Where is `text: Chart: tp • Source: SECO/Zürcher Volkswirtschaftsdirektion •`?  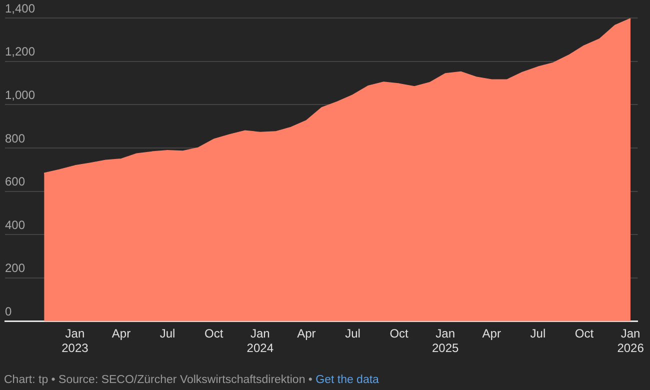
text: Chart: tp • Source: SECO/Zürcher Volkswirtschaftsdirektion • is located at coordinates (158, 380).